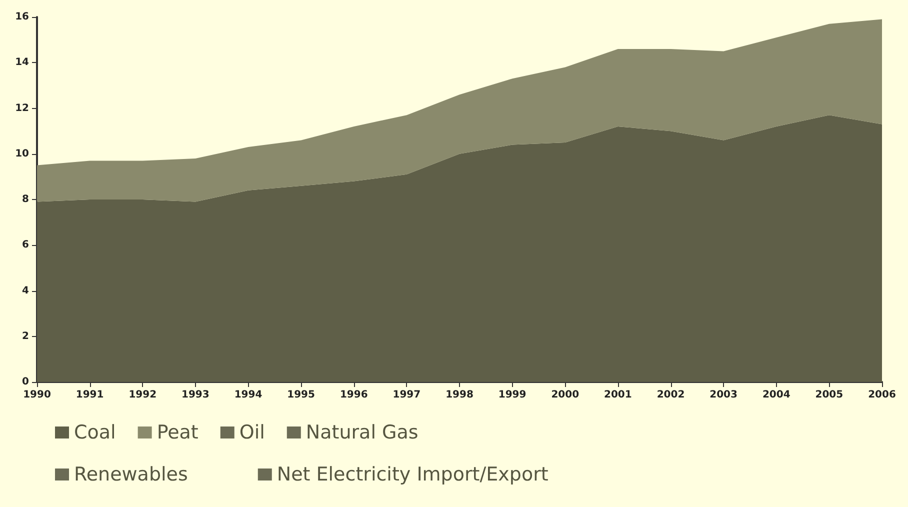  What do you see at coordinates (252, 433) in the screenshot?
I see `legend-label: Oil` at bounding box center [252, 433].